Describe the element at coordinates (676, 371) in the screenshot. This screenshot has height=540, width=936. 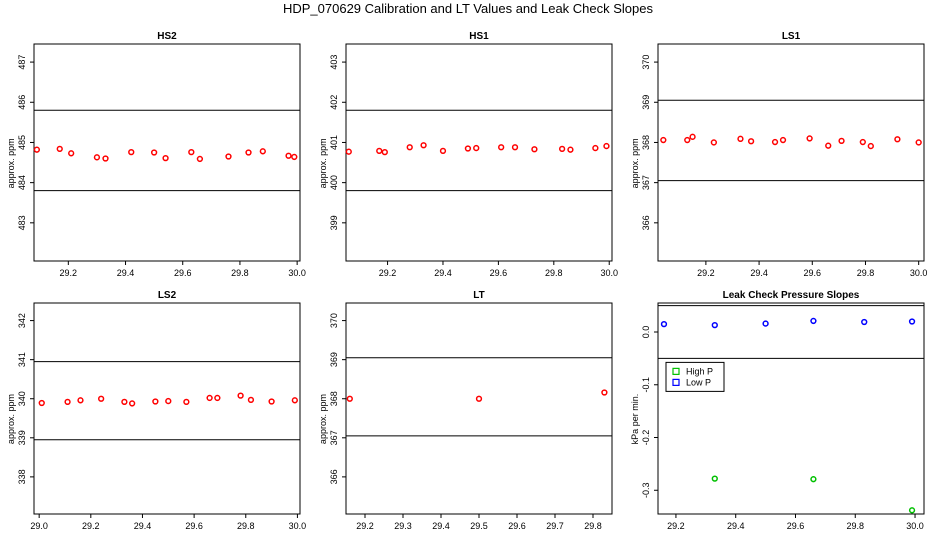
I see `legend-marker` at that location.